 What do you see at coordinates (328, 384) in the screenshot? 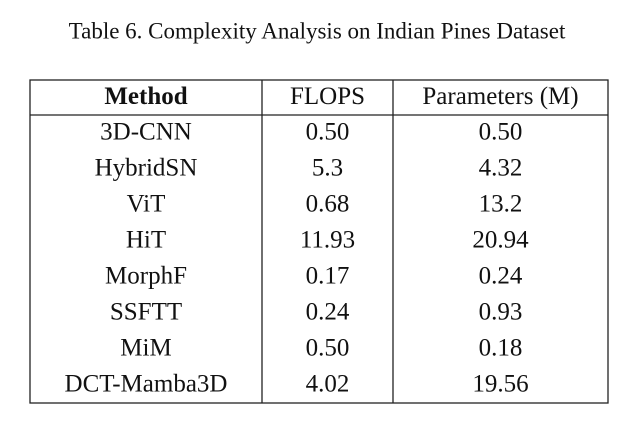
I see `table-cell: 4.02` at bounding box center [328, 384].